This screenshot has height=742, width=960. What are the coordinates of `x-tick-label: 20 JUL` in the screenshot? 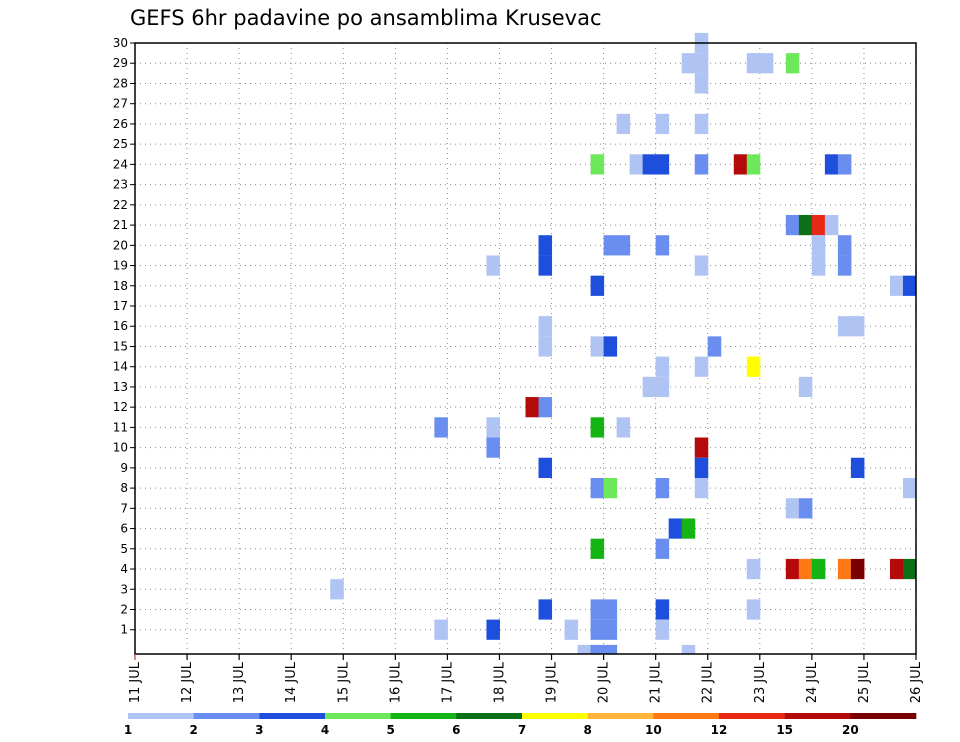 It's located at (604, 682).